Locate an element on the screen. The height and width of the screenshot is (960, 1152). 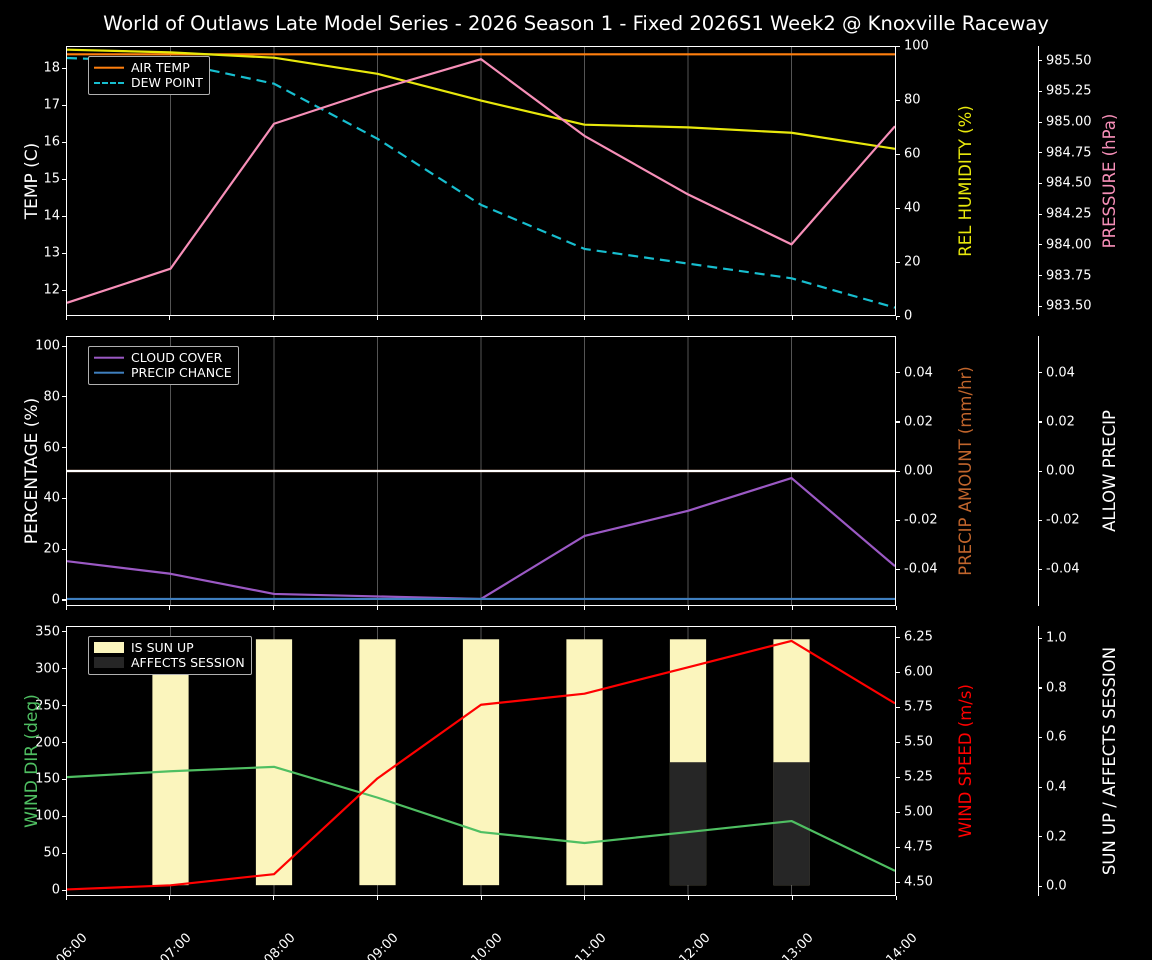
y-tick-label-right-1: 5.25 is located at coordinates (918, 777).